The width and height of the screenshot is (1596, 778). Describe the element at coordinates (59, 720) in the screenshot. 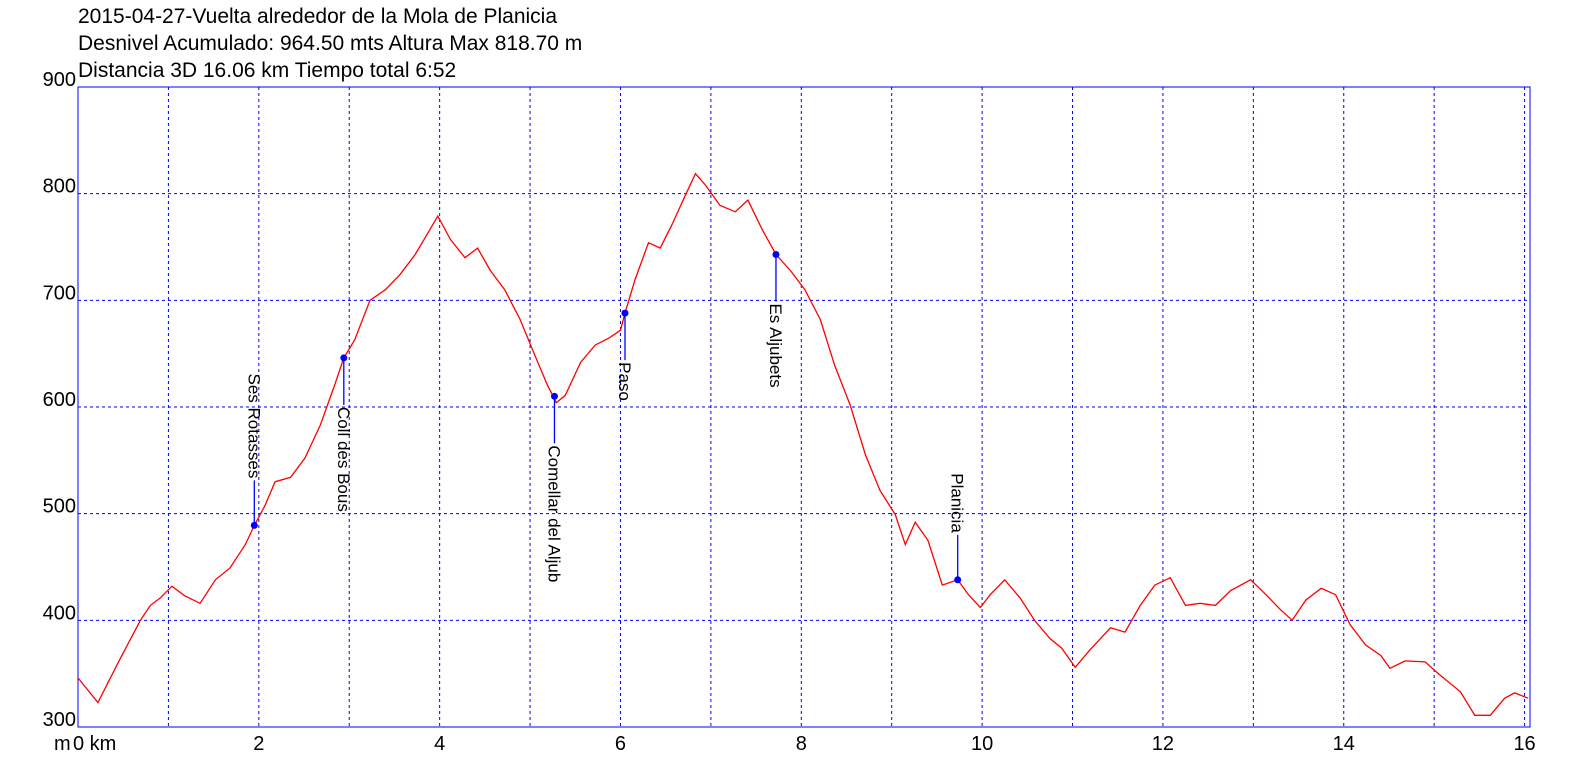

I see `y-tick-label: 300` at that location.